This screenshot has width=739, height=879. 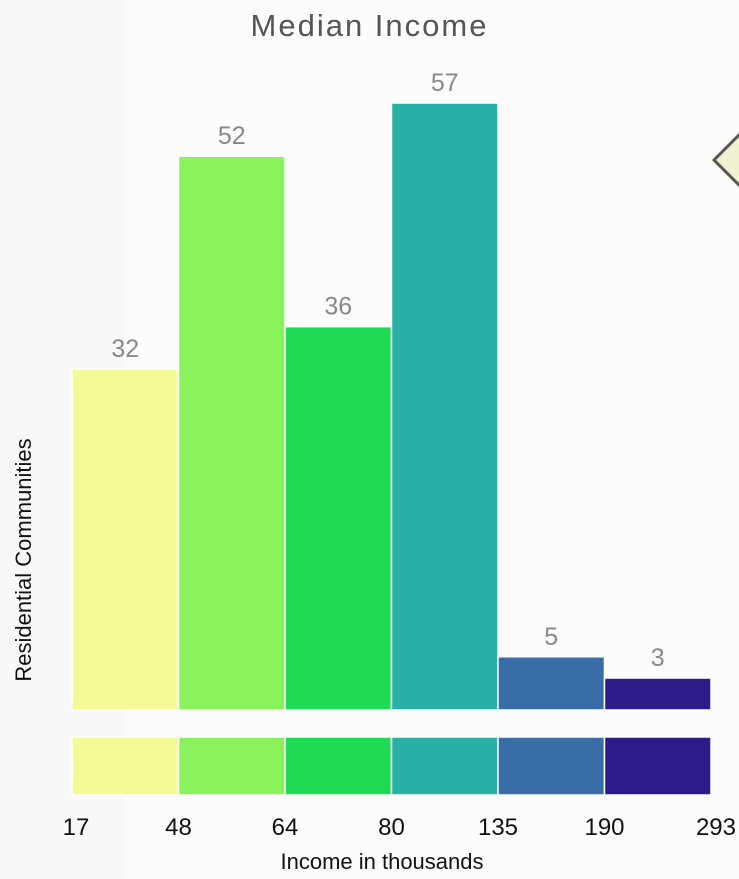 I want to click on diamond-pointer-icon, so click(x=725, y=160).